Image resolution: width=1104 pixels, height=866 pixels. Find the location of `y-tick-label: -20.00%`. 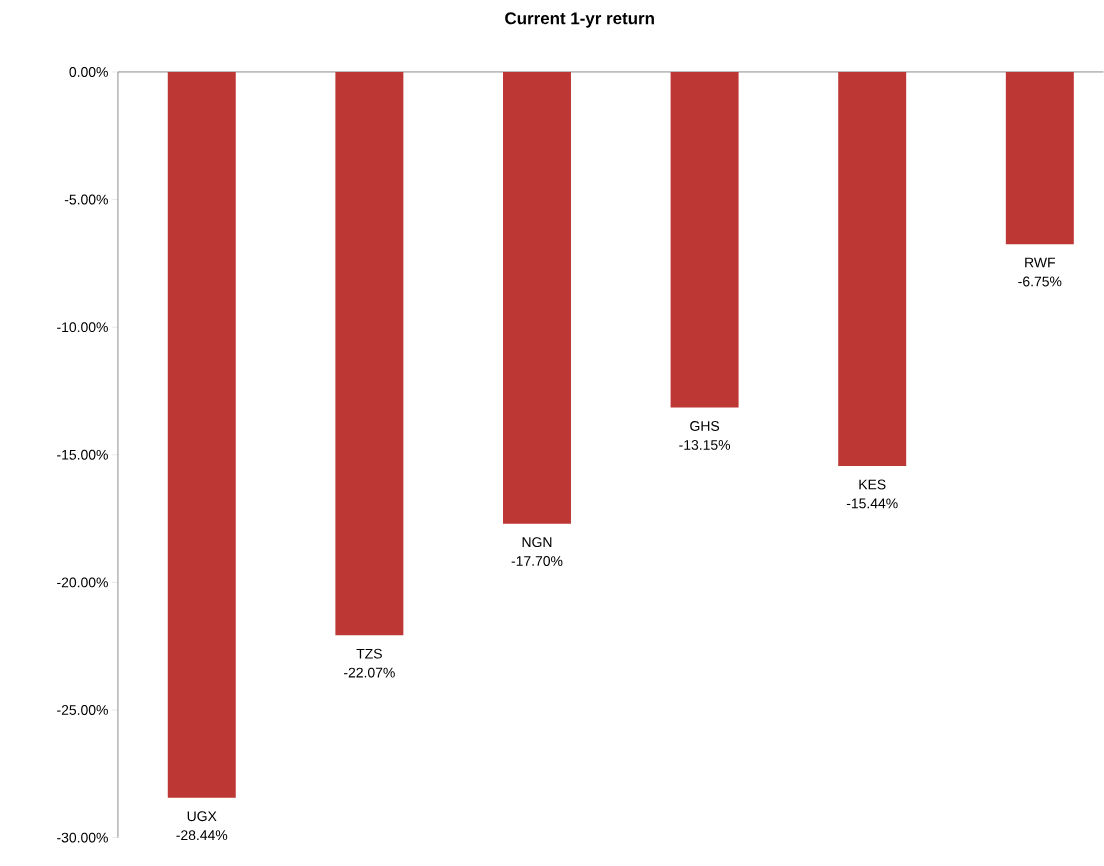

y-tick-label: -20.00% is located at coordinates (82, 582).